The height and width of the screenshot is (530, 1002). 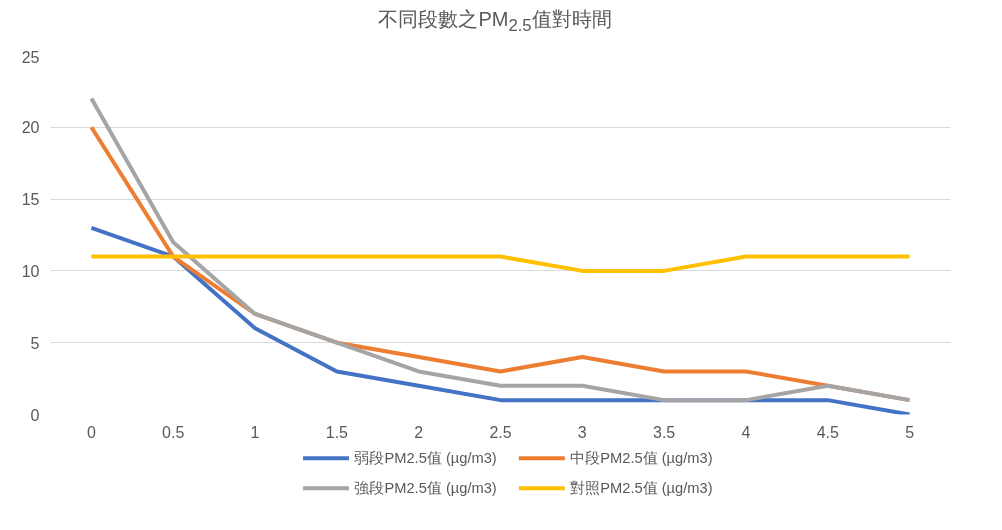 What do you see at coordinates (419, 432) in the screenshot?
I see `x-tick-label: 2` at bounding box center [419, 432].